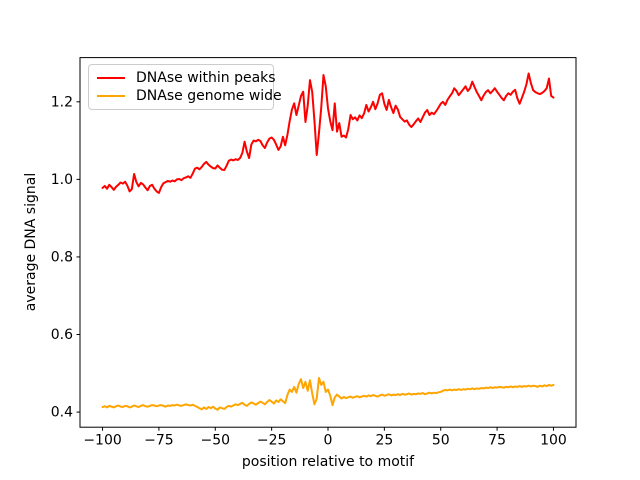  What do you see at coordinates (209, 96) in the screenshot?
I see `legend-label: DNAse genome wide` at bounding box center [209, 96].